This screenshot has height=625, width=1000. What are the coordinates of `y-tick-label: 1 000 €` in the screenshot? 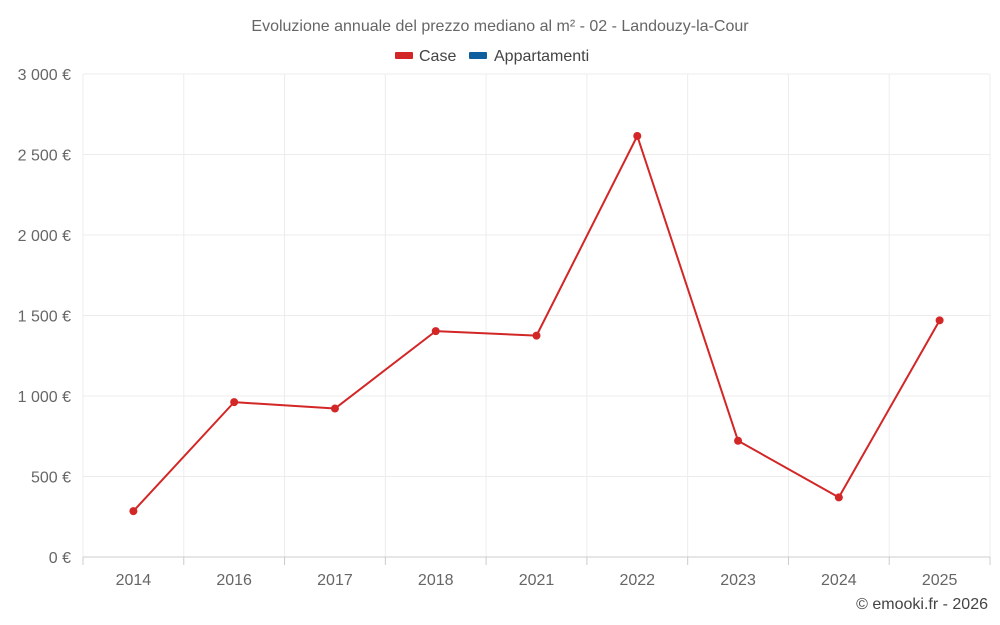 It's located at (44, 397).